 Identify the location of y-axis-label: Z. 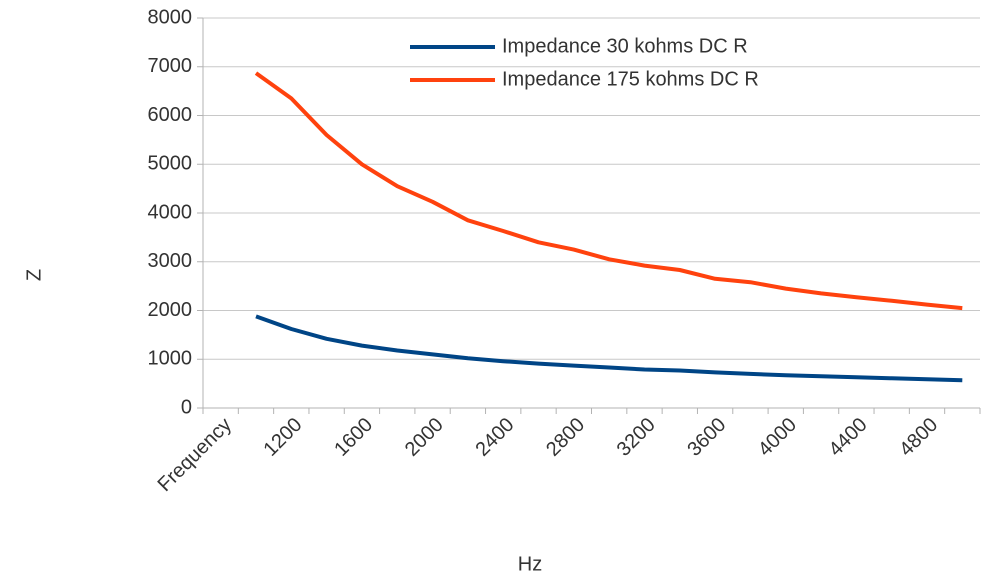
(34, 275).